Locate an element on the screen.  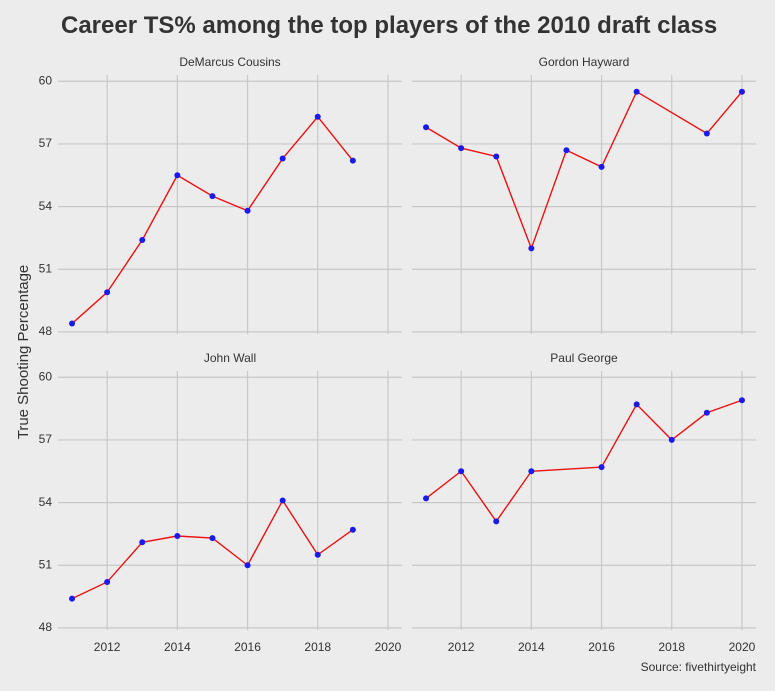
panel-title-gordon-hayward: Gordon Hayward is located at coordinates (584, 62).